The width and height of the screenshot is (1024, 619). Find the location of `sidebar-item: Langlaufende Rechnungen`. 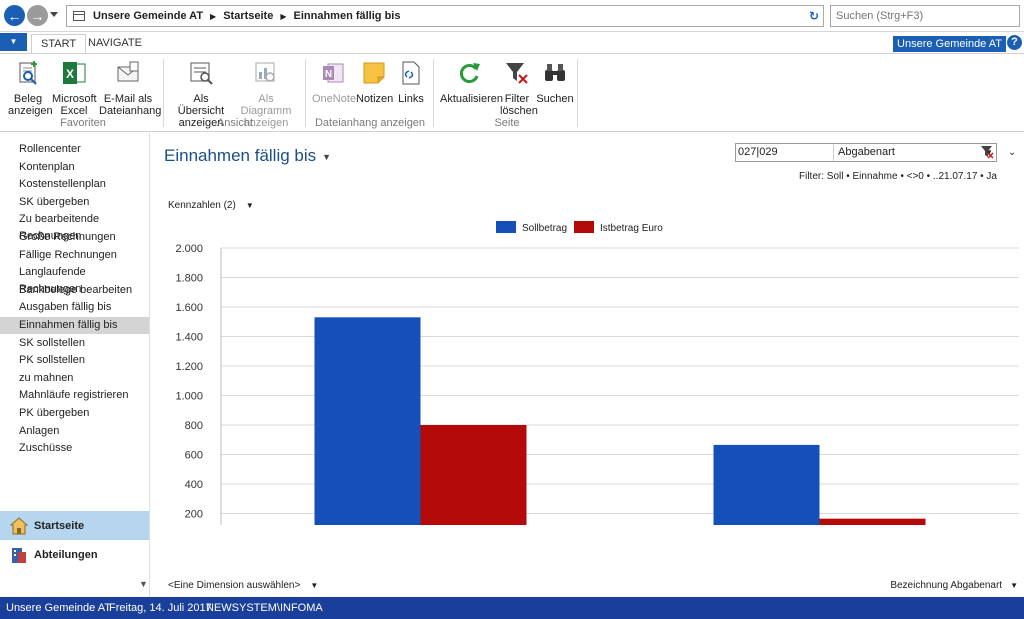

sidebar-item: Langlaufende Rechnungen is located at coordinates (52, 281).